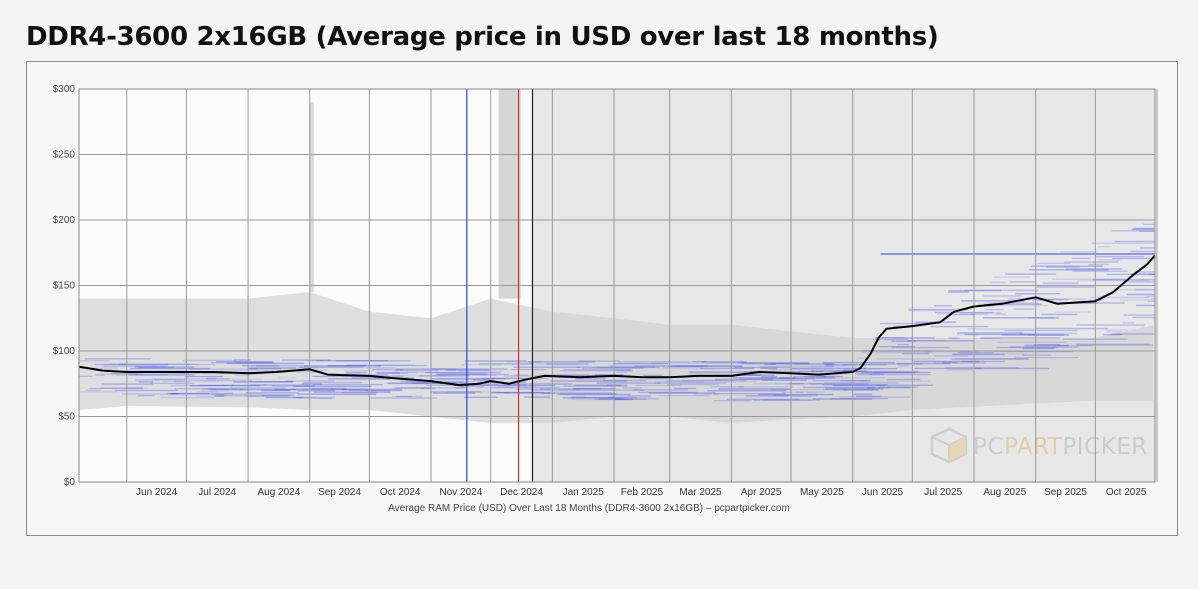 This screenshot has width=1198, height=589. Describe the element at coordinates (700, 492) in the screenshot. I see `x-tick-label: Mar 2025` at that location.